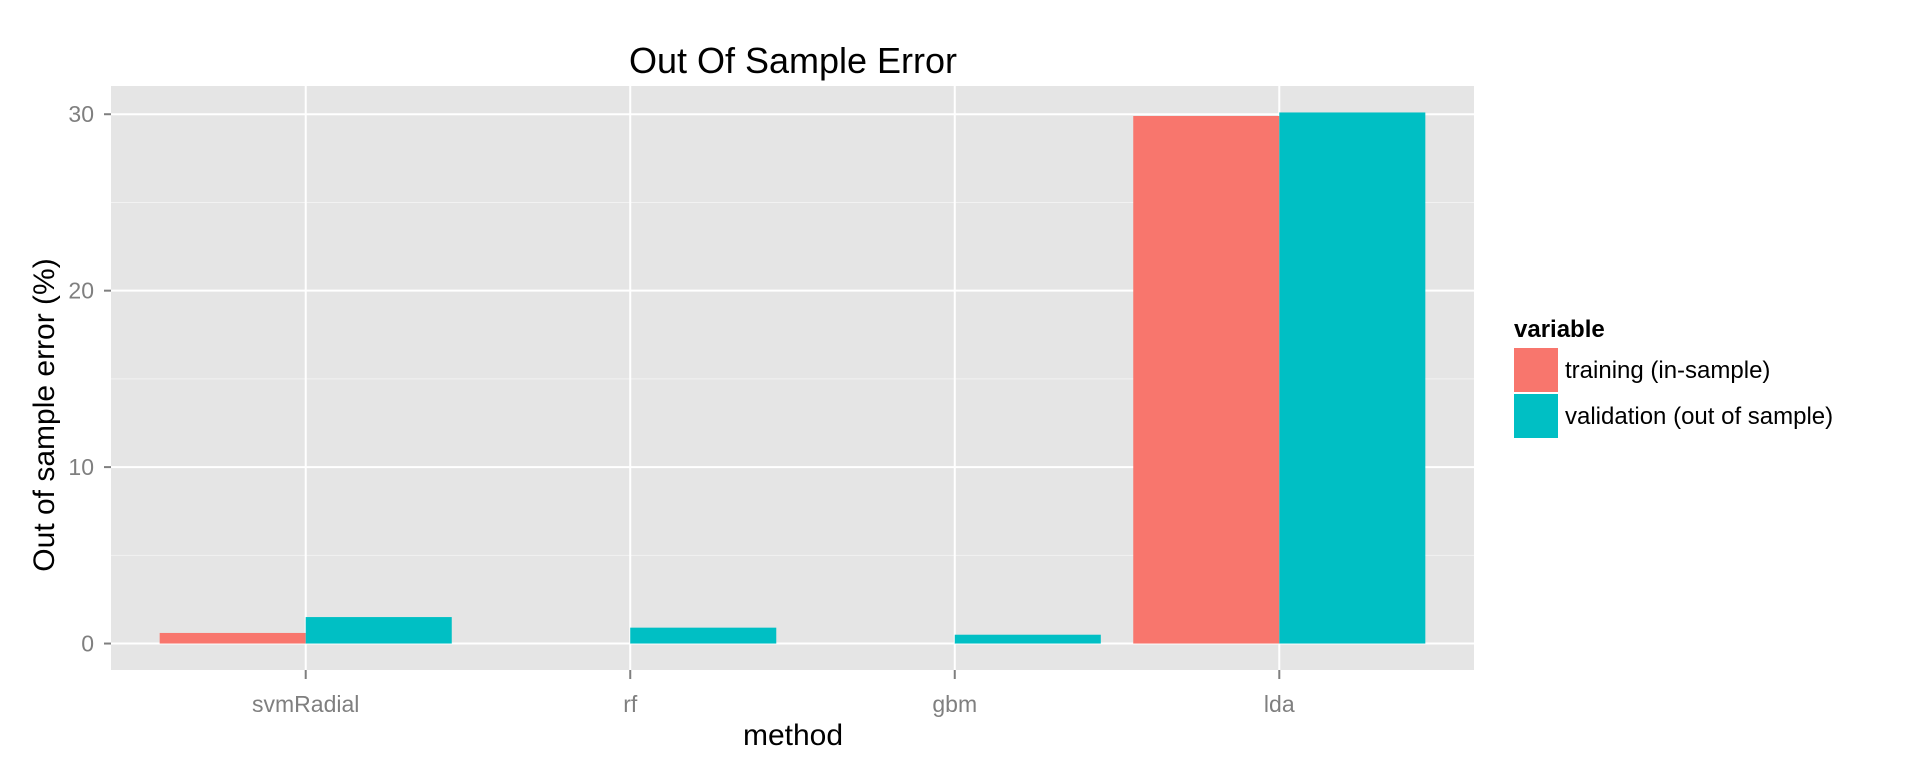 Image resolution: width=1920 pixels, height=768 pixels. I want to click on chart-title: Out Of Sample Error, so click(793, 60).